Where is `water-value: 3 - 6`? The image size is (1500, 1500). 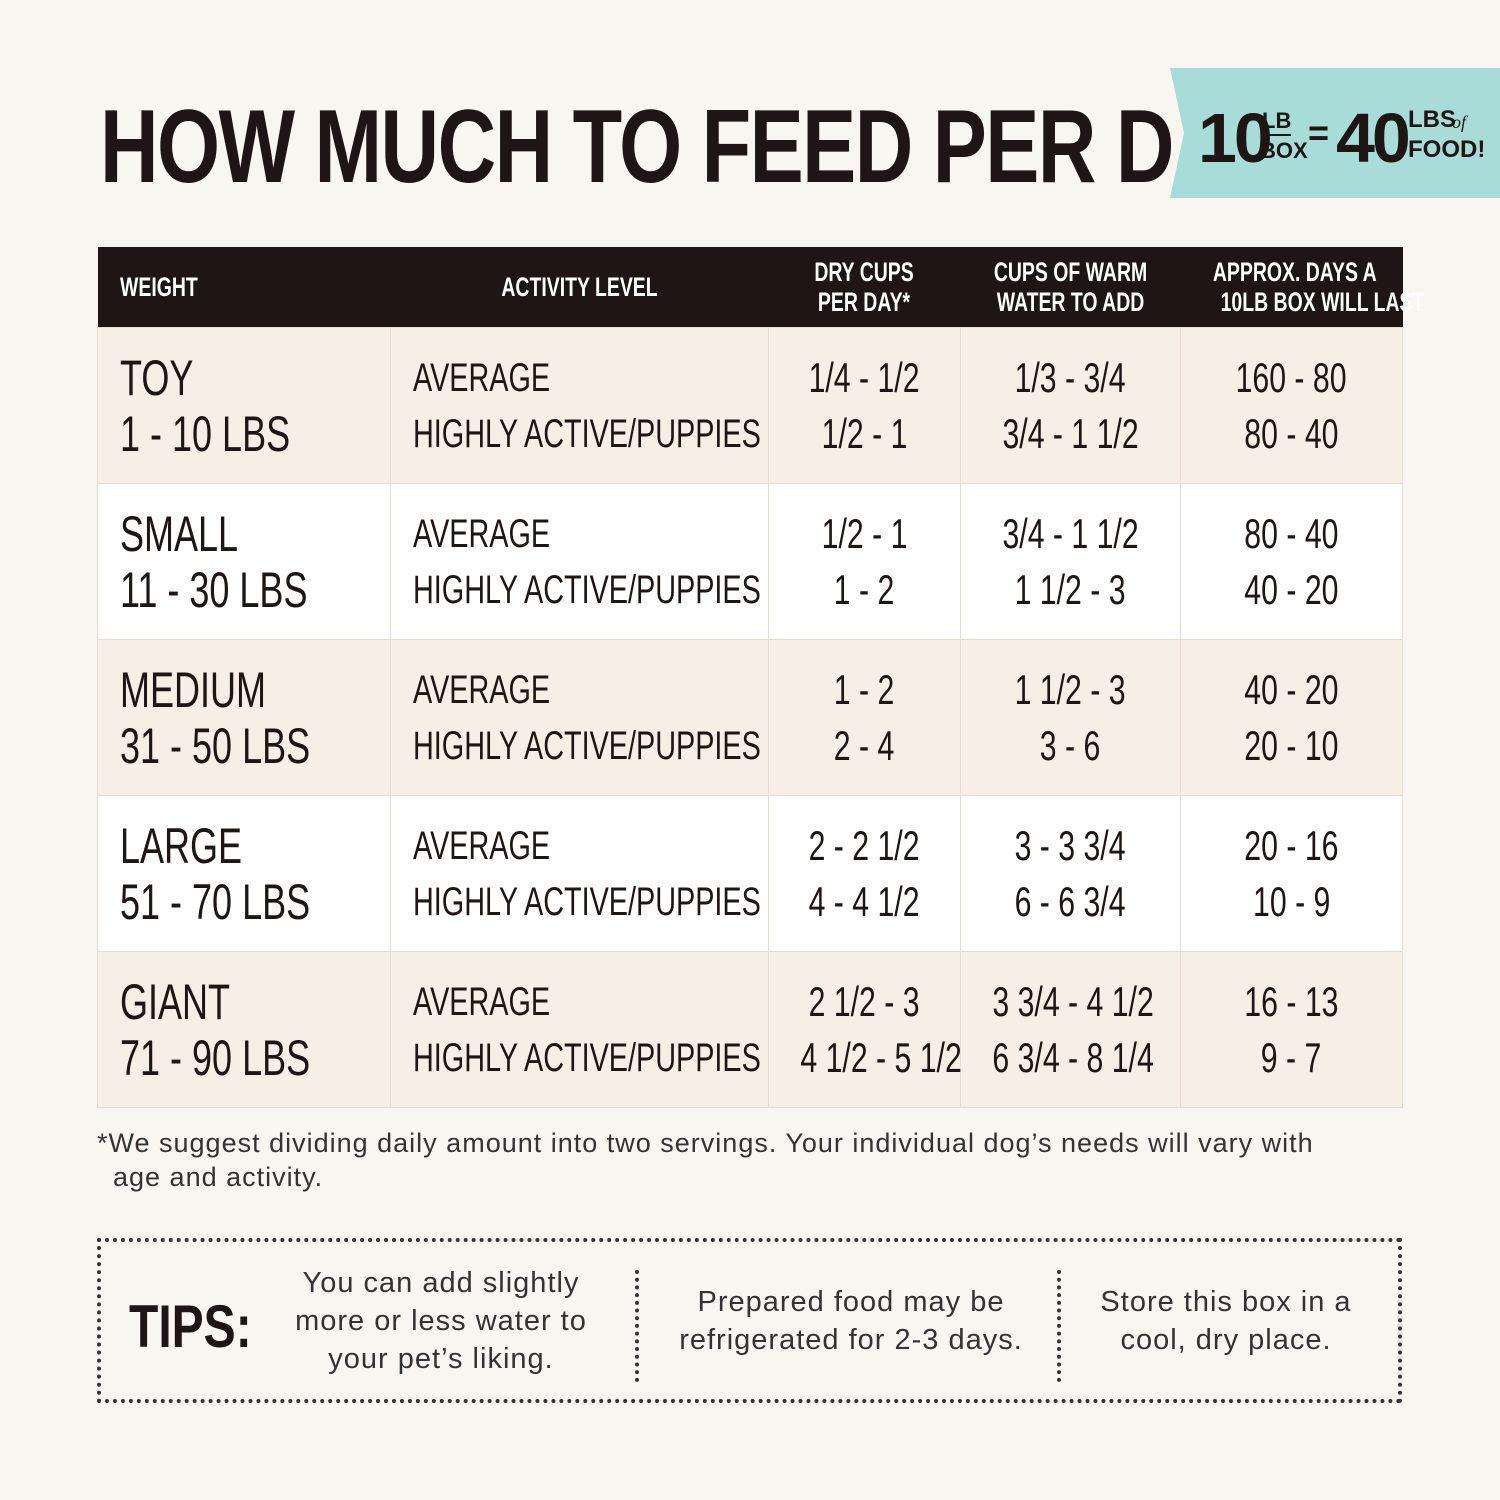
water-value: 3 - 6 is located at coordinates (1070, 745).